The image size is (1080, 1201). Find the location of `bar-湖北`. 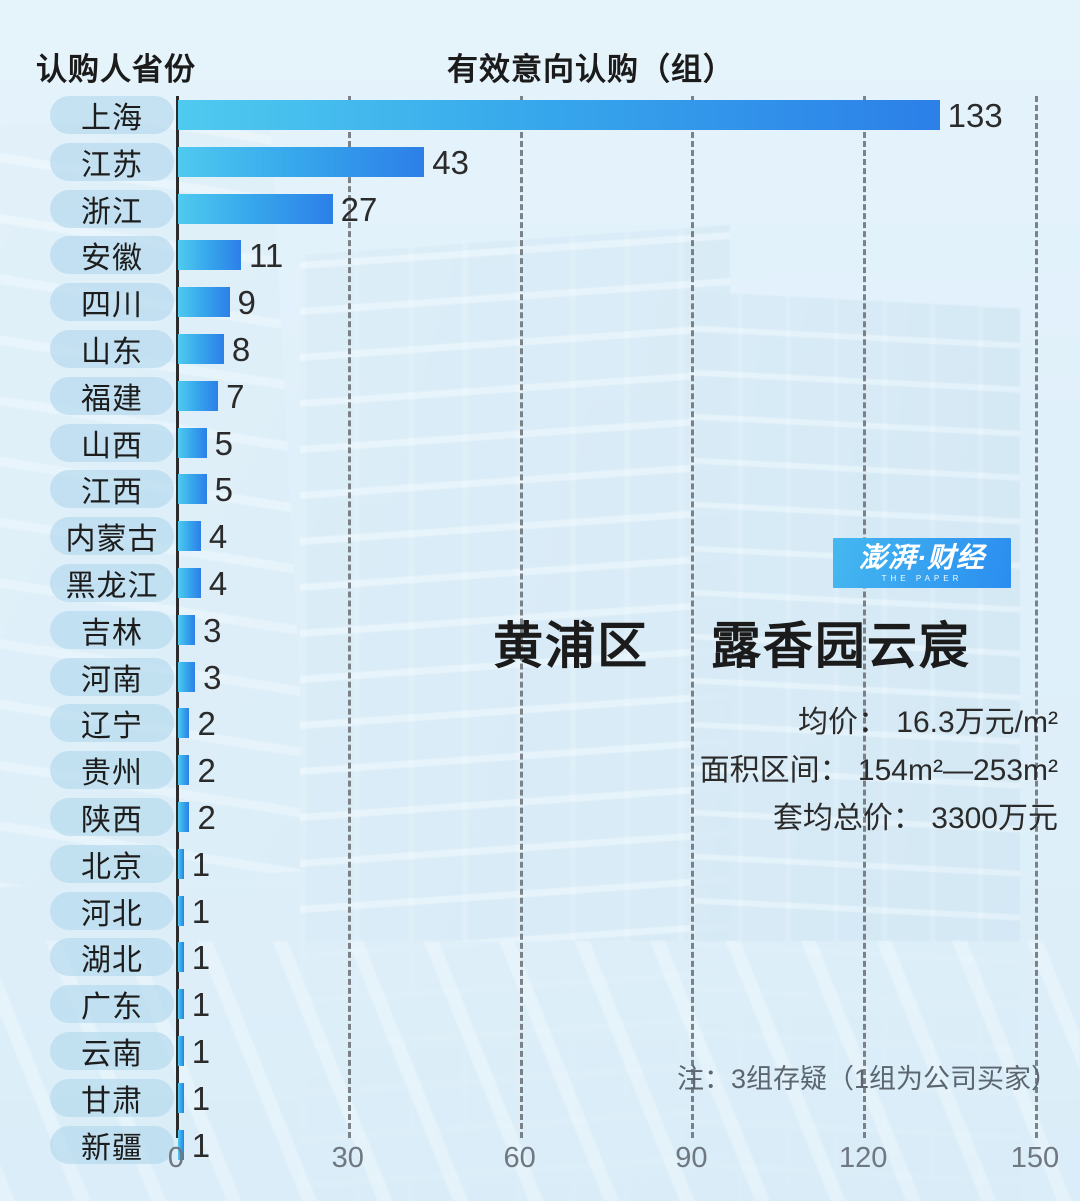

bar-湖北 is located at coordinates (181, 957).